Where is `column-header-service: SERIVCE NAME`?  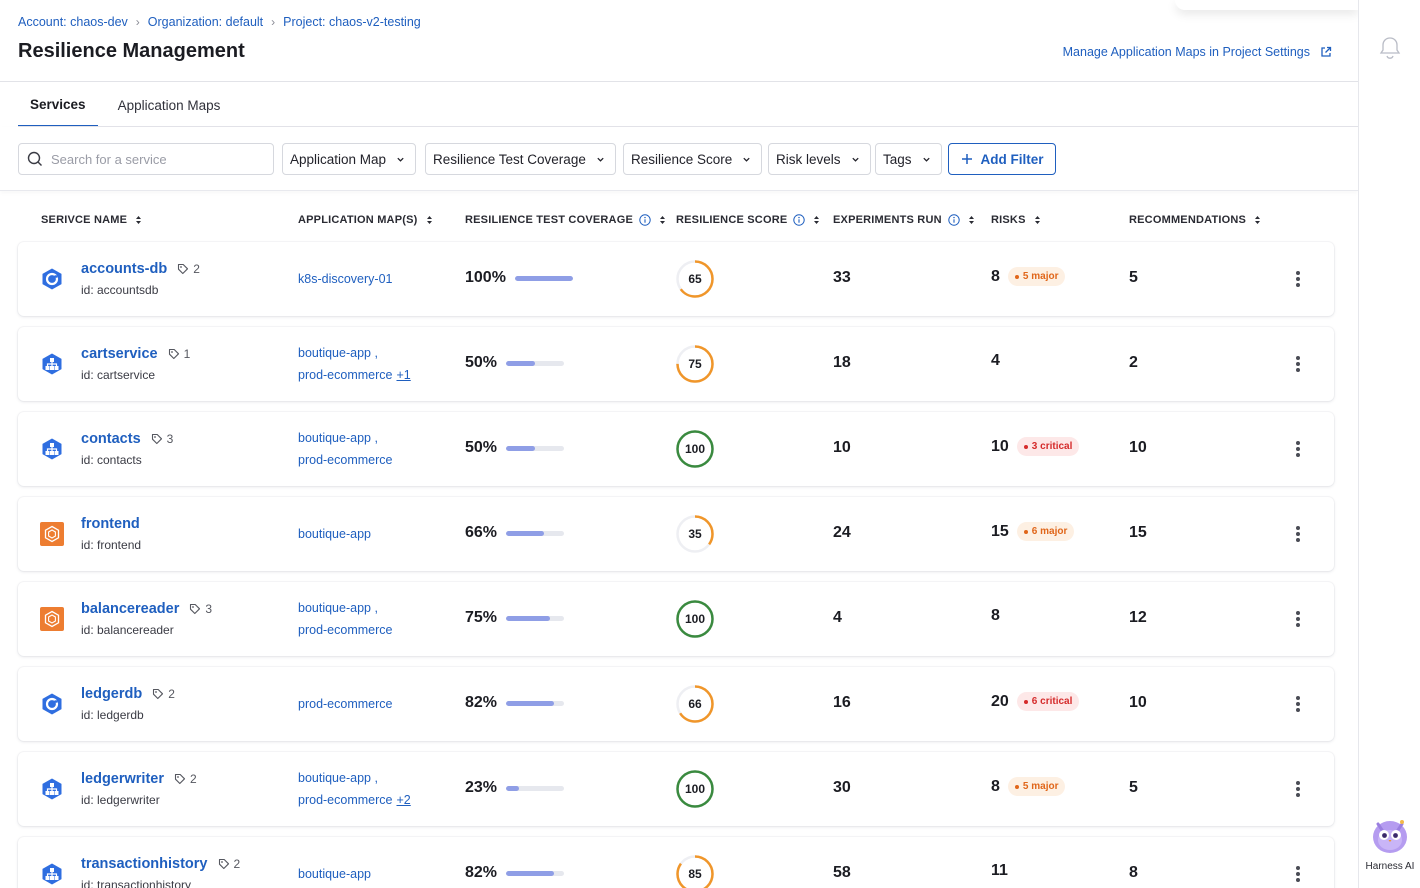 column-header-service: SERIVCE NAME is located at coordinates (91, 220).